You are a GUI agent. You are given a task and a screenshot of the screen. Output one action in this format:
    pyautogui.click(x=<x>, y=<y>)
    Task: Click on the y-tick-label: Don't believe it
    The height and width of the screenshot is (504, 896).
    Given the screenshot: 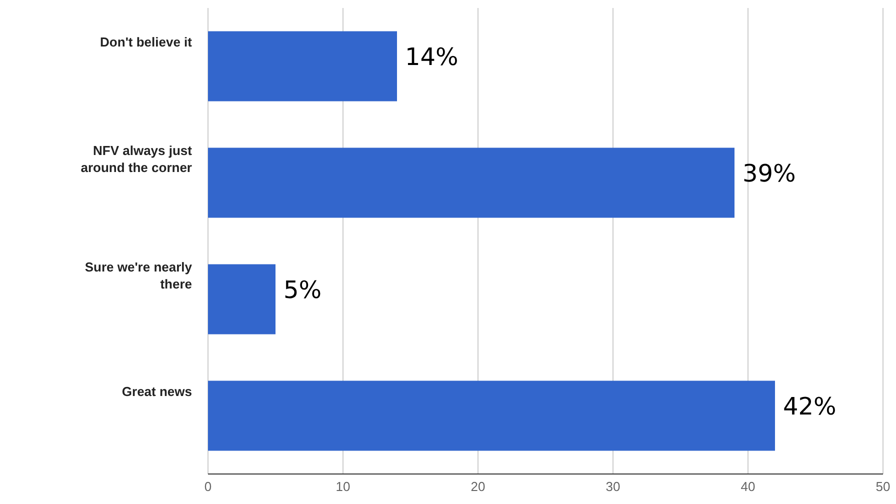 What is the action you would take?
    pyautogui.click(x=146, y=42)
    